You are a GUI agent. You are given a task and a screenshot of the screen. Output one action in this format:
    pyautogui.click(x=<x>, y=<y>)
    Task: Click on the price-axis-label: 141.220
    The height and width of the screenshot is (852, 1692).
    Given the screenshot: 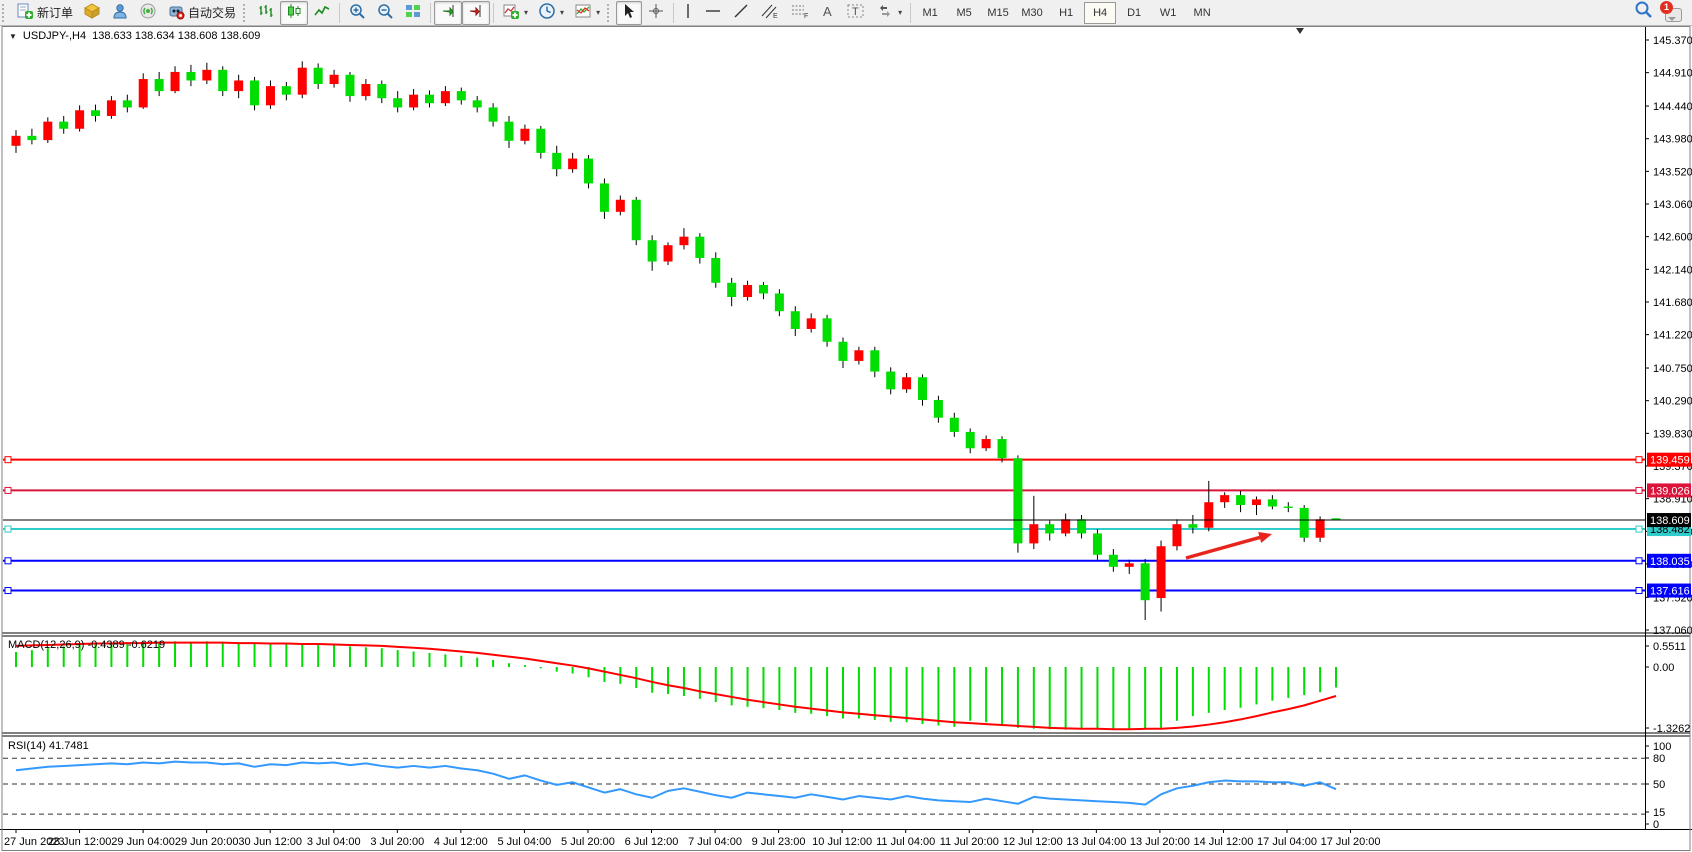 What is the action you would take?
    pyautogui.click(x=1672, y=336)
    